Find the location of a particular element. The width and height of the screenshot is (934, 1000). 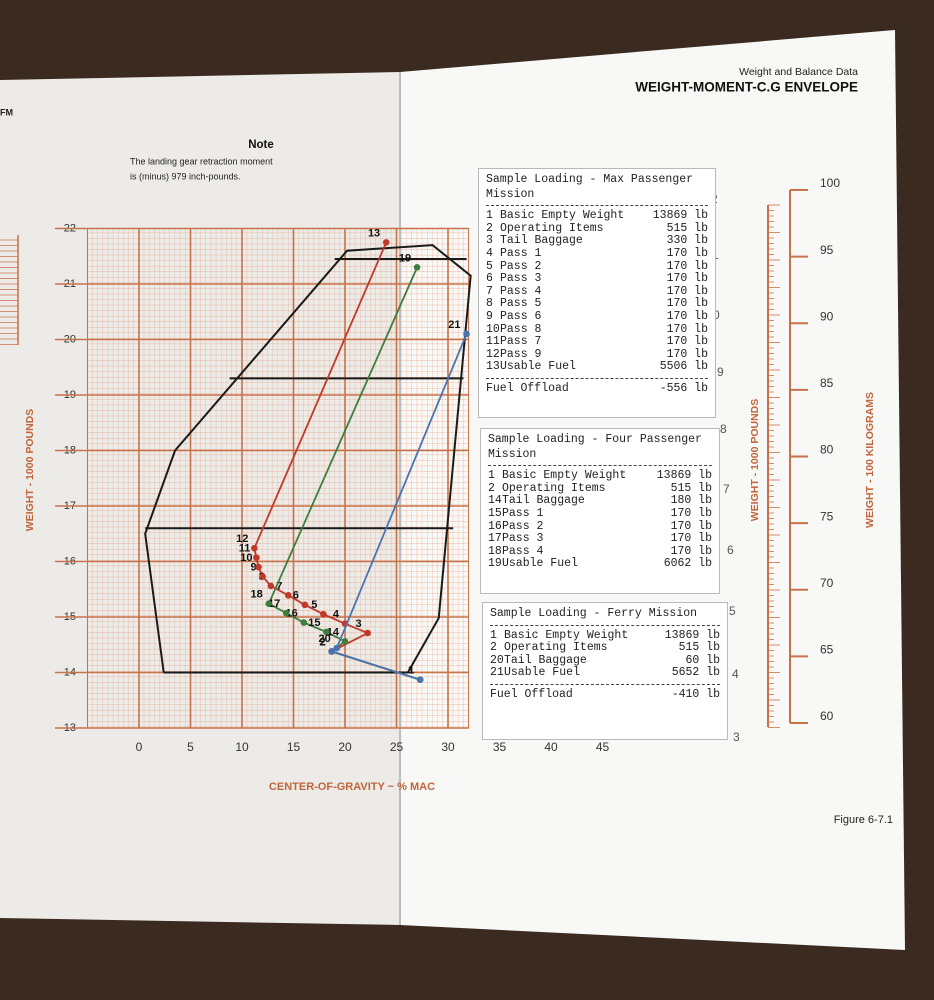

row-item: Pass 6 is located at coordinates (521, 316).